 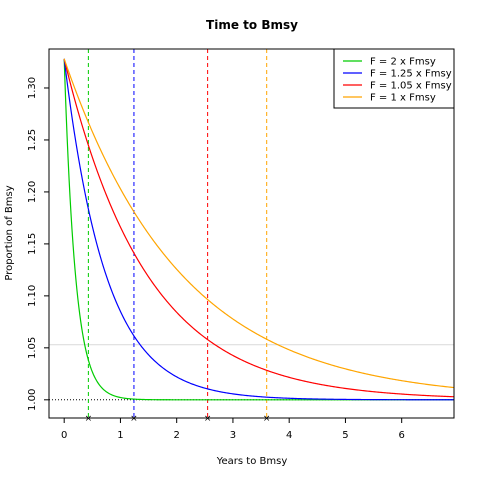 I want to click on x-axis: 0 1 2 3 4 5 6, so click(x=233, y=429).